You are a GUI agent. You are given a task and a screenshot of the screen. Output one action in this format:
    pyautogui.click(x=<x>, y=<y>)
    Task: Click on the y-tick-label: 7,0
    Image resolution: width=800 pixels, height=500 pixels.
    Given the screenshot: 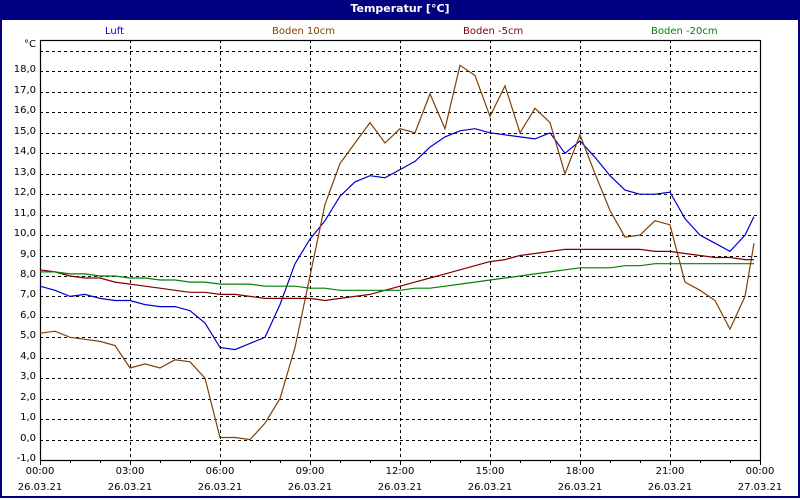 What is the action you would take?
    pyautogui.click(x=28, y=294)
    